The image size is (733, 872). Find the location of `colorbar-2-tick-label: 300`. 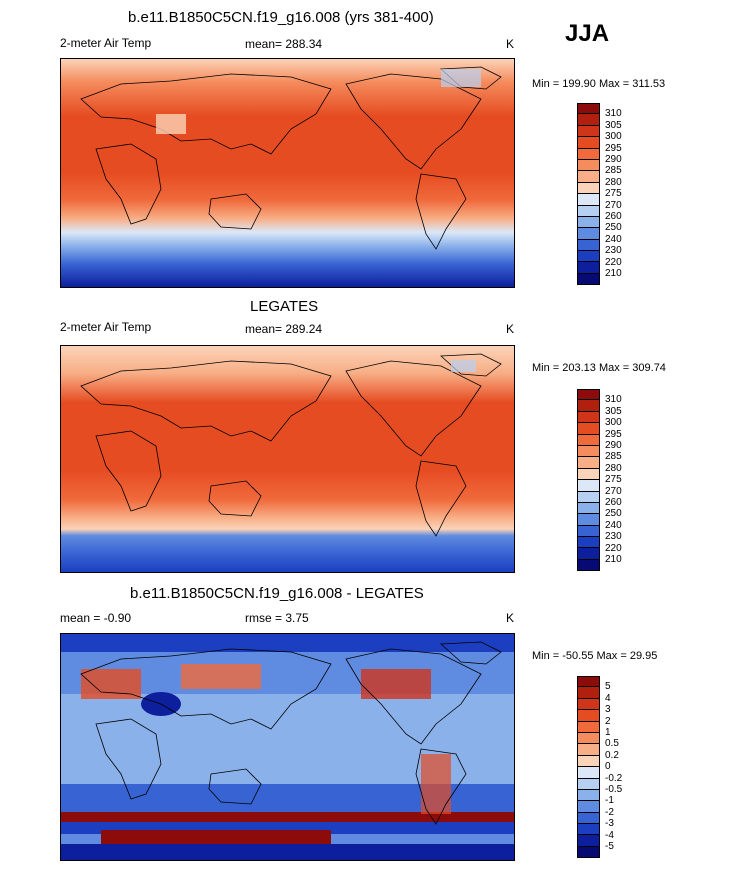

colorbar-2-tick-label: 300 is located at coordinates (613, 423).